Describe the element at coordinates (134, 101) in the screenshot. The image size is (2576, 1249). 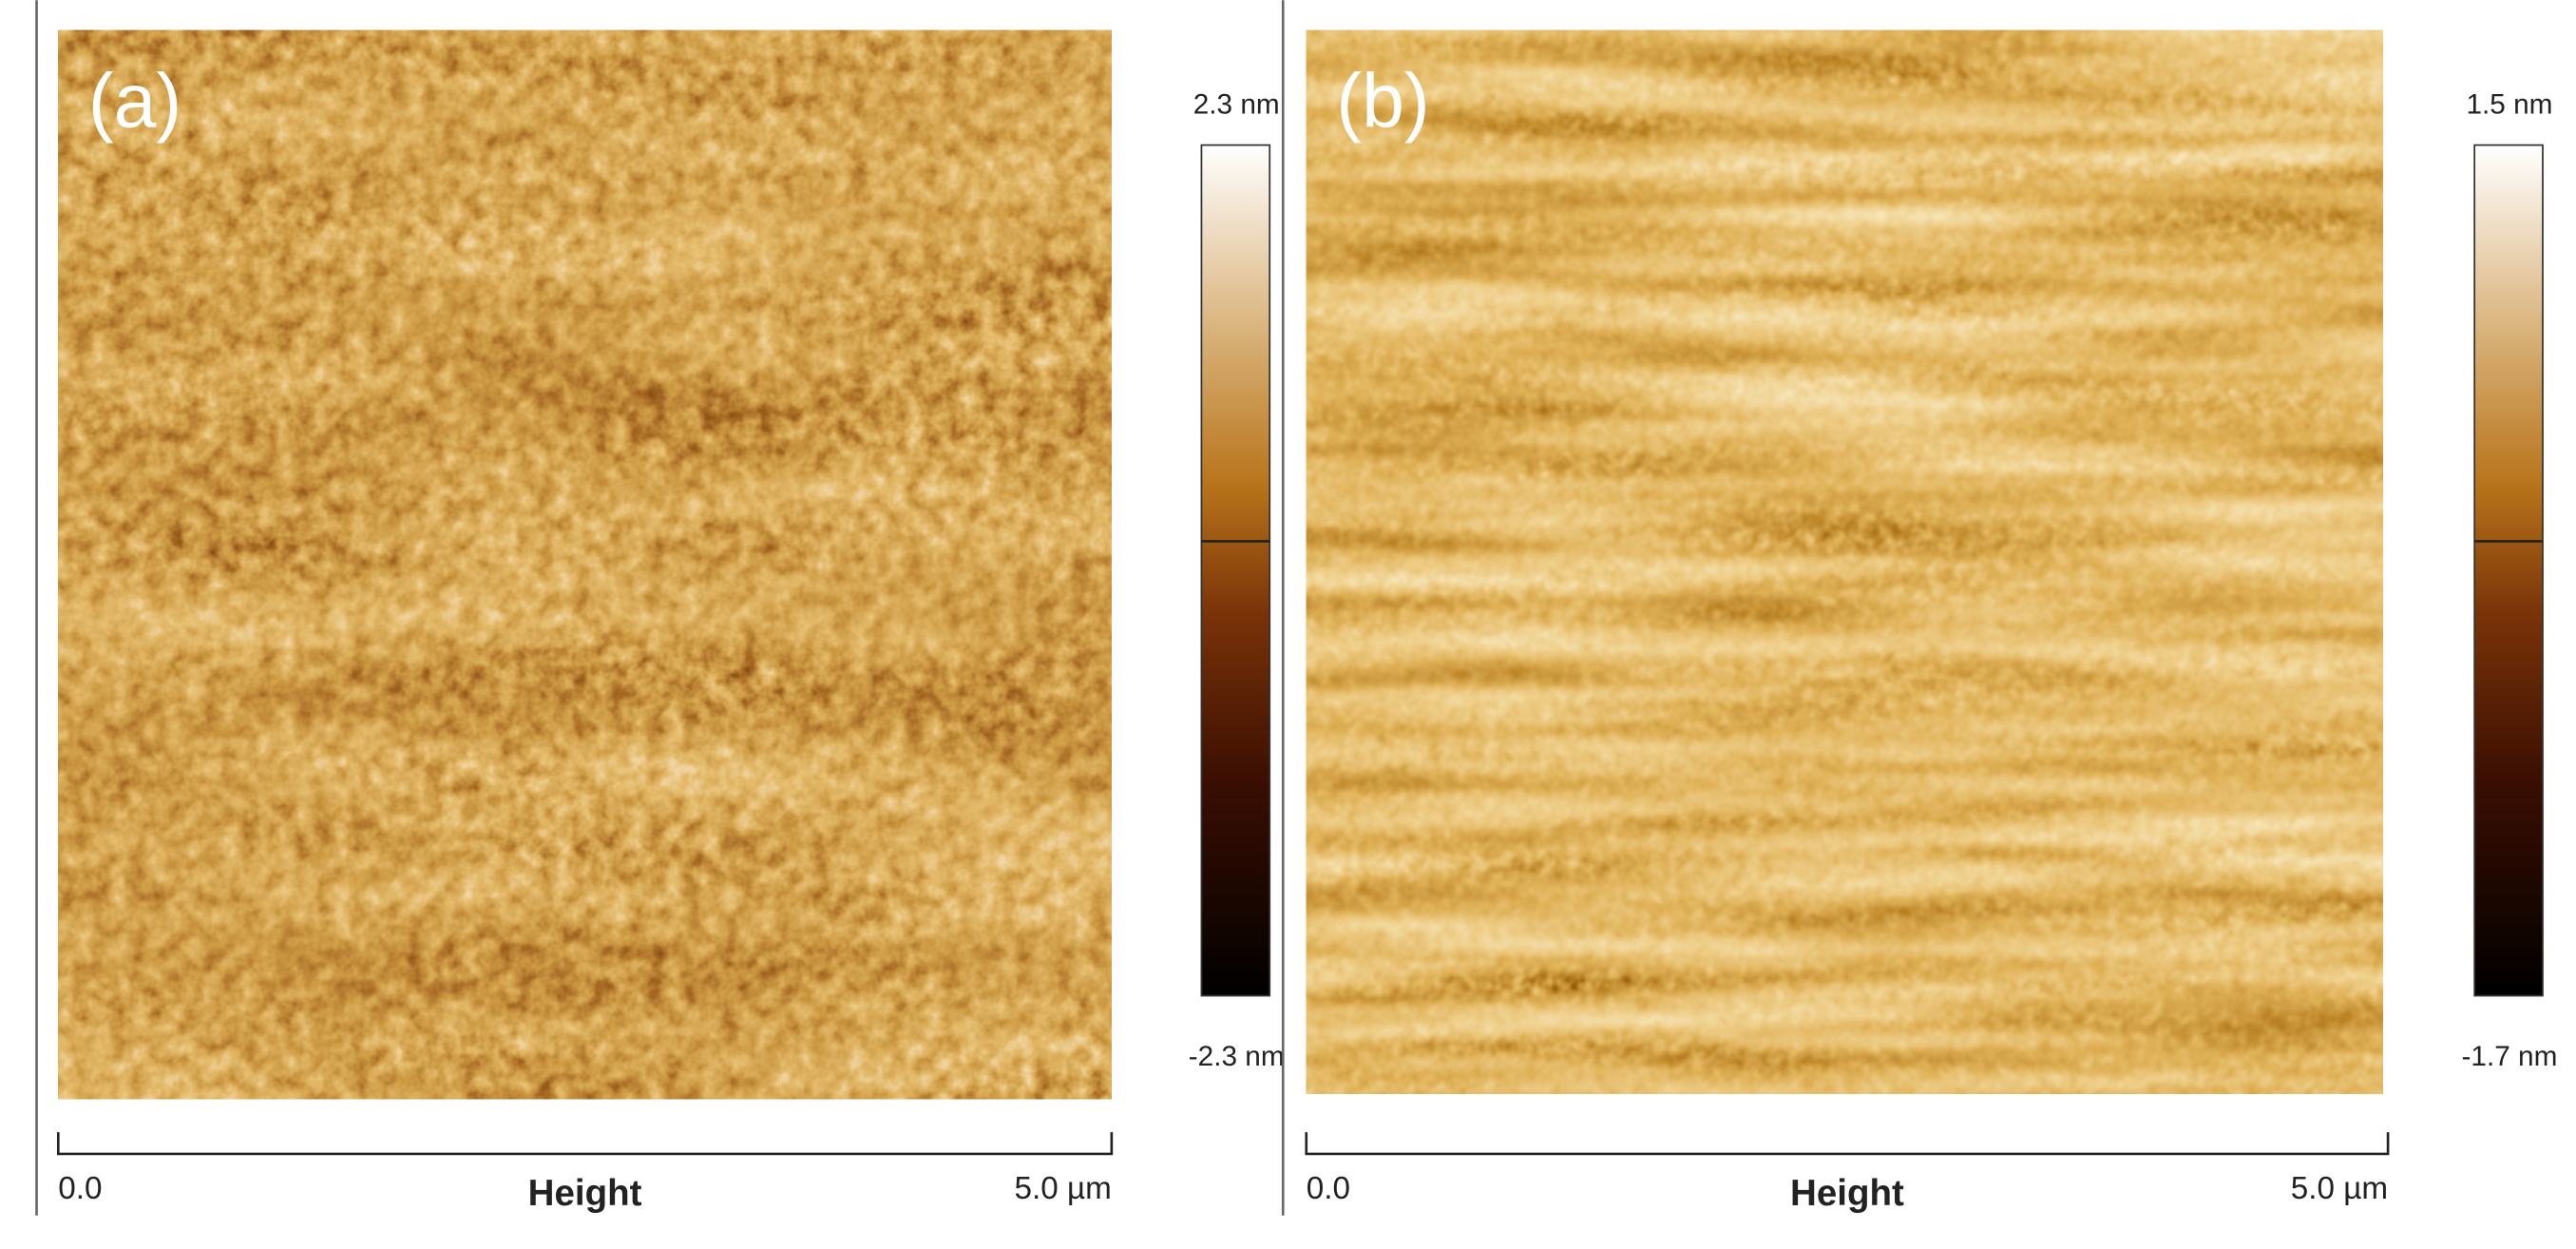
I see `panel-label: (a)` at that location.